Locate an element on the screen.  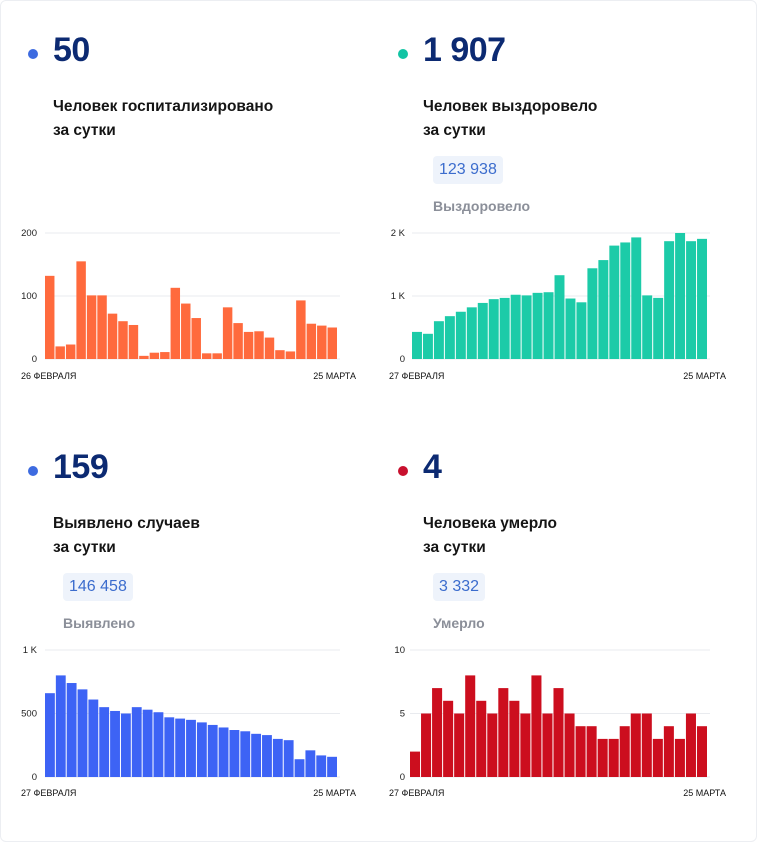
metric-label: Человек выздоровело за сутки is located at coordinates (510, 119).